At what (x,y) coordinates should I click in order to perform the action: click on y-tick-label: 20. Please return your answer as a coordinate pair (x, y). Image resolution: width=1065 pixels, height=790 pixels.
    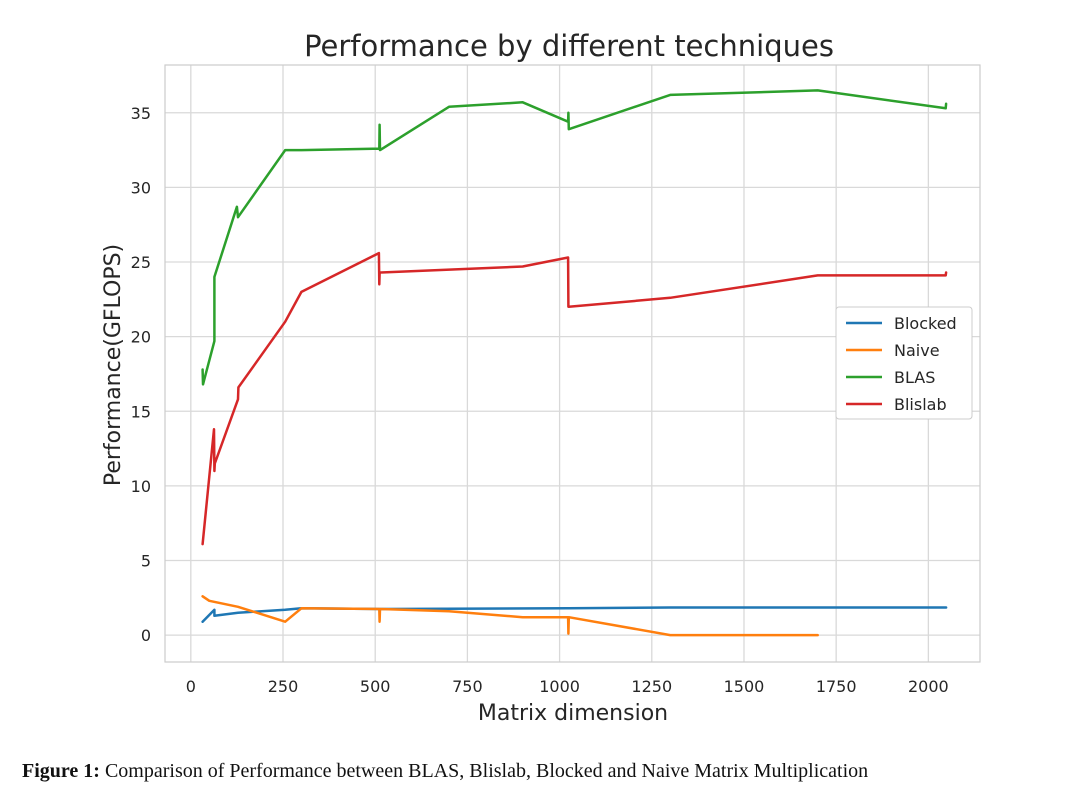
    Looking at the image, I should click on (141, 337).